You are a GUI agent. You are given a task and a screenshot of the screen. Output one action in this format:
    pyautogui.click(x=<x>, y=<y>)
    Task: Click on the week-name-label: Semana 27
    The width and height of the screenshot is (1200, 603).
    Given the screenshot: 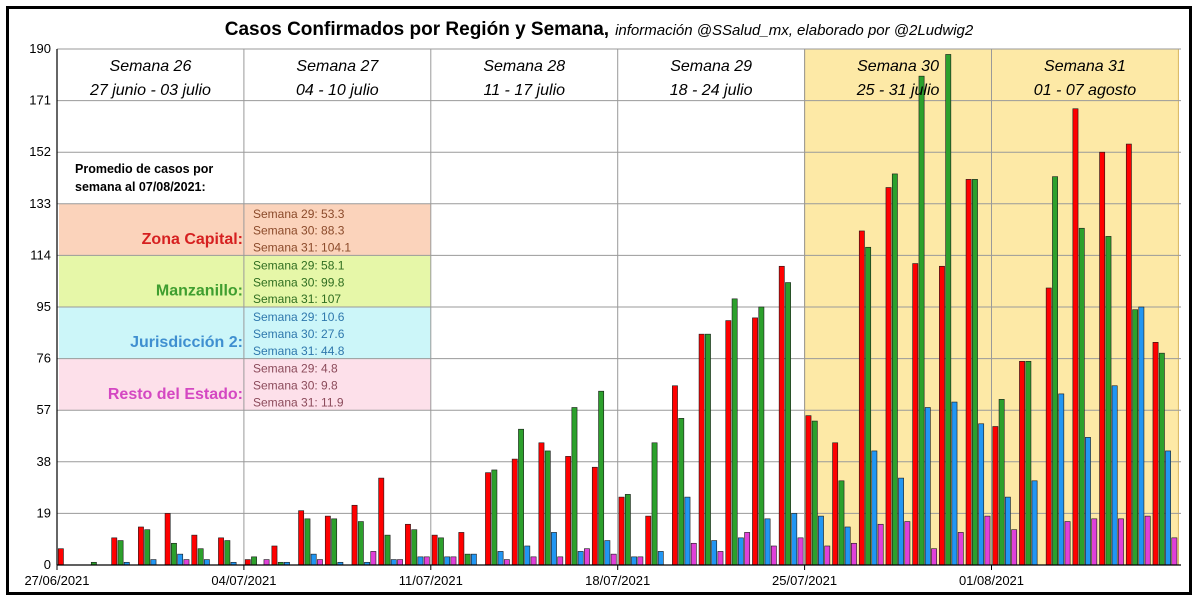 What is the action you would take?
    pyautogui.click(x=337, y=66)
    